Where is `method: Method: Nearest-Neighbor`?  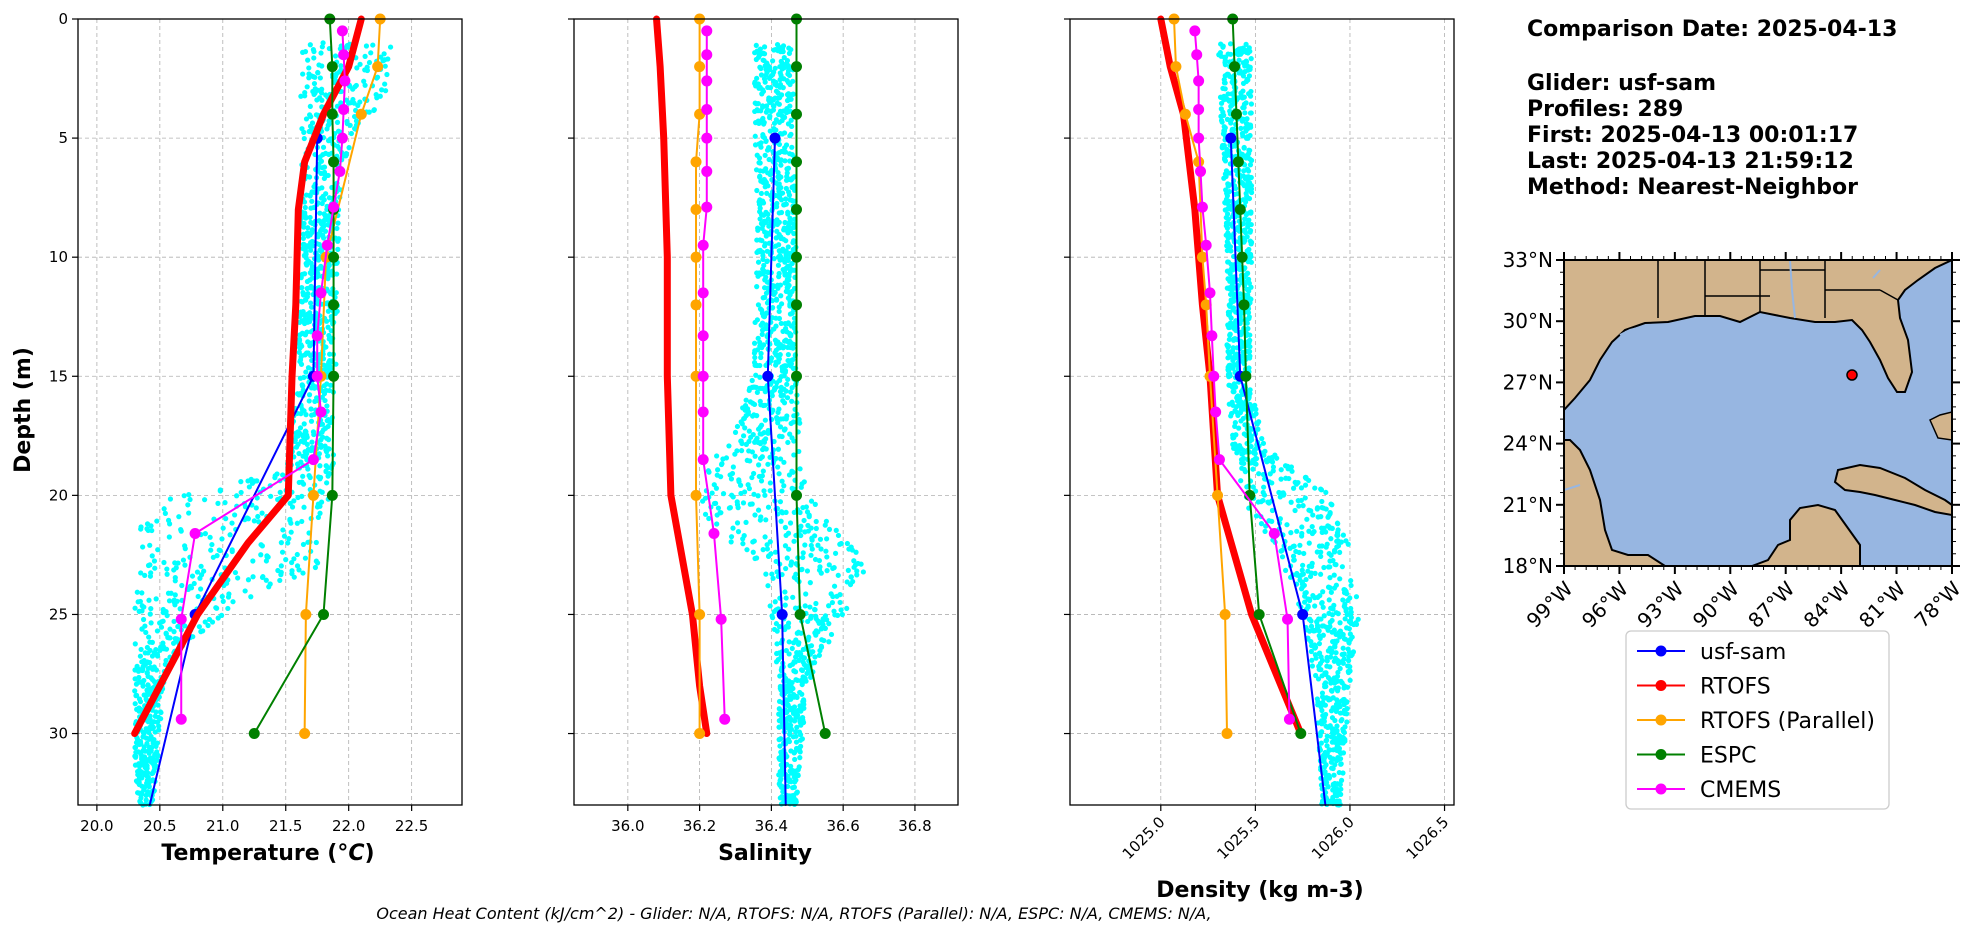
method: Method: Nearest-Neighbor is located at coordinates (1692, 187).